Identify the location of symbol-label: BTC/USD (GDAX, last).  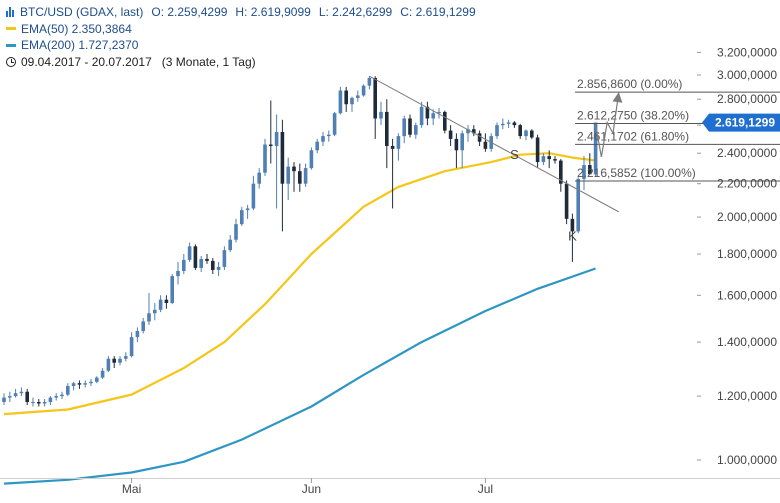
(82, 12).